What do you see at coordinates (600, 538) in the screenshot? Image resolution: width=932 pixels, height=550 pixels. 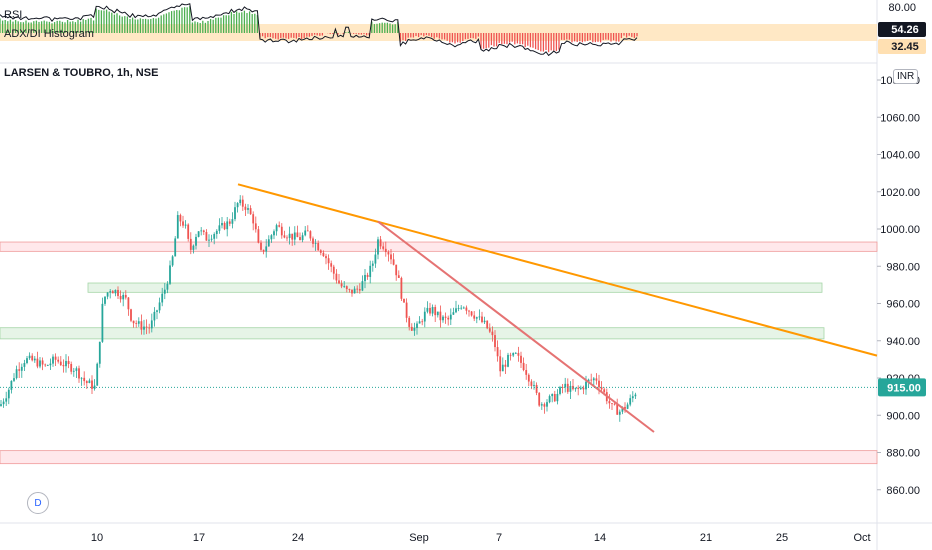 I see `x-tick-label: 14` at bounding box center [600, 538].